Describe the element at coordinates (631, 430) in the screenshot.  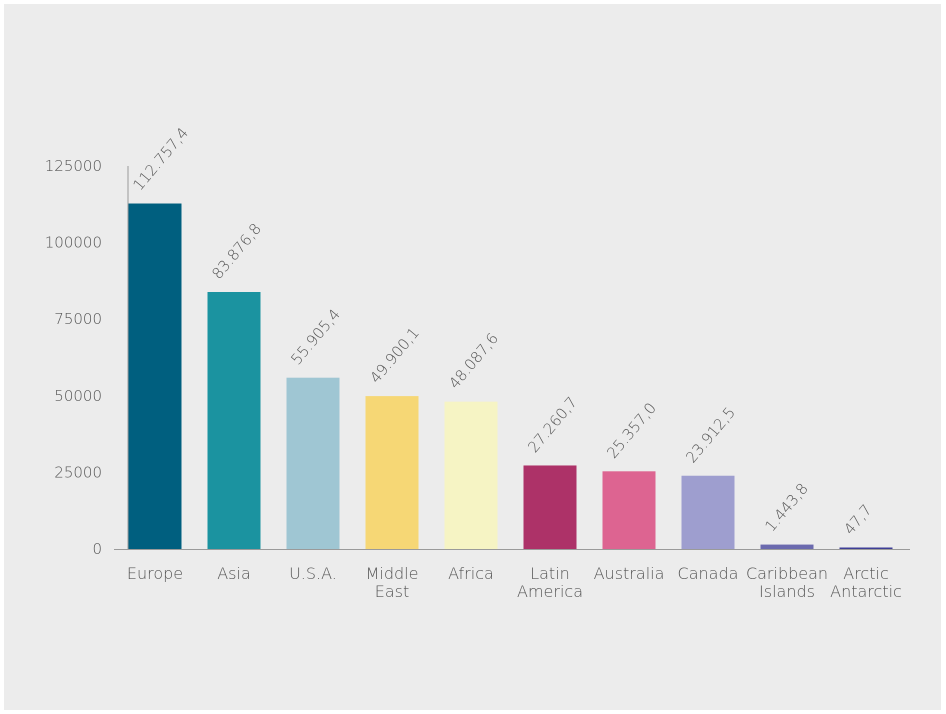
I see `data-label: 25.357,0` at that location.